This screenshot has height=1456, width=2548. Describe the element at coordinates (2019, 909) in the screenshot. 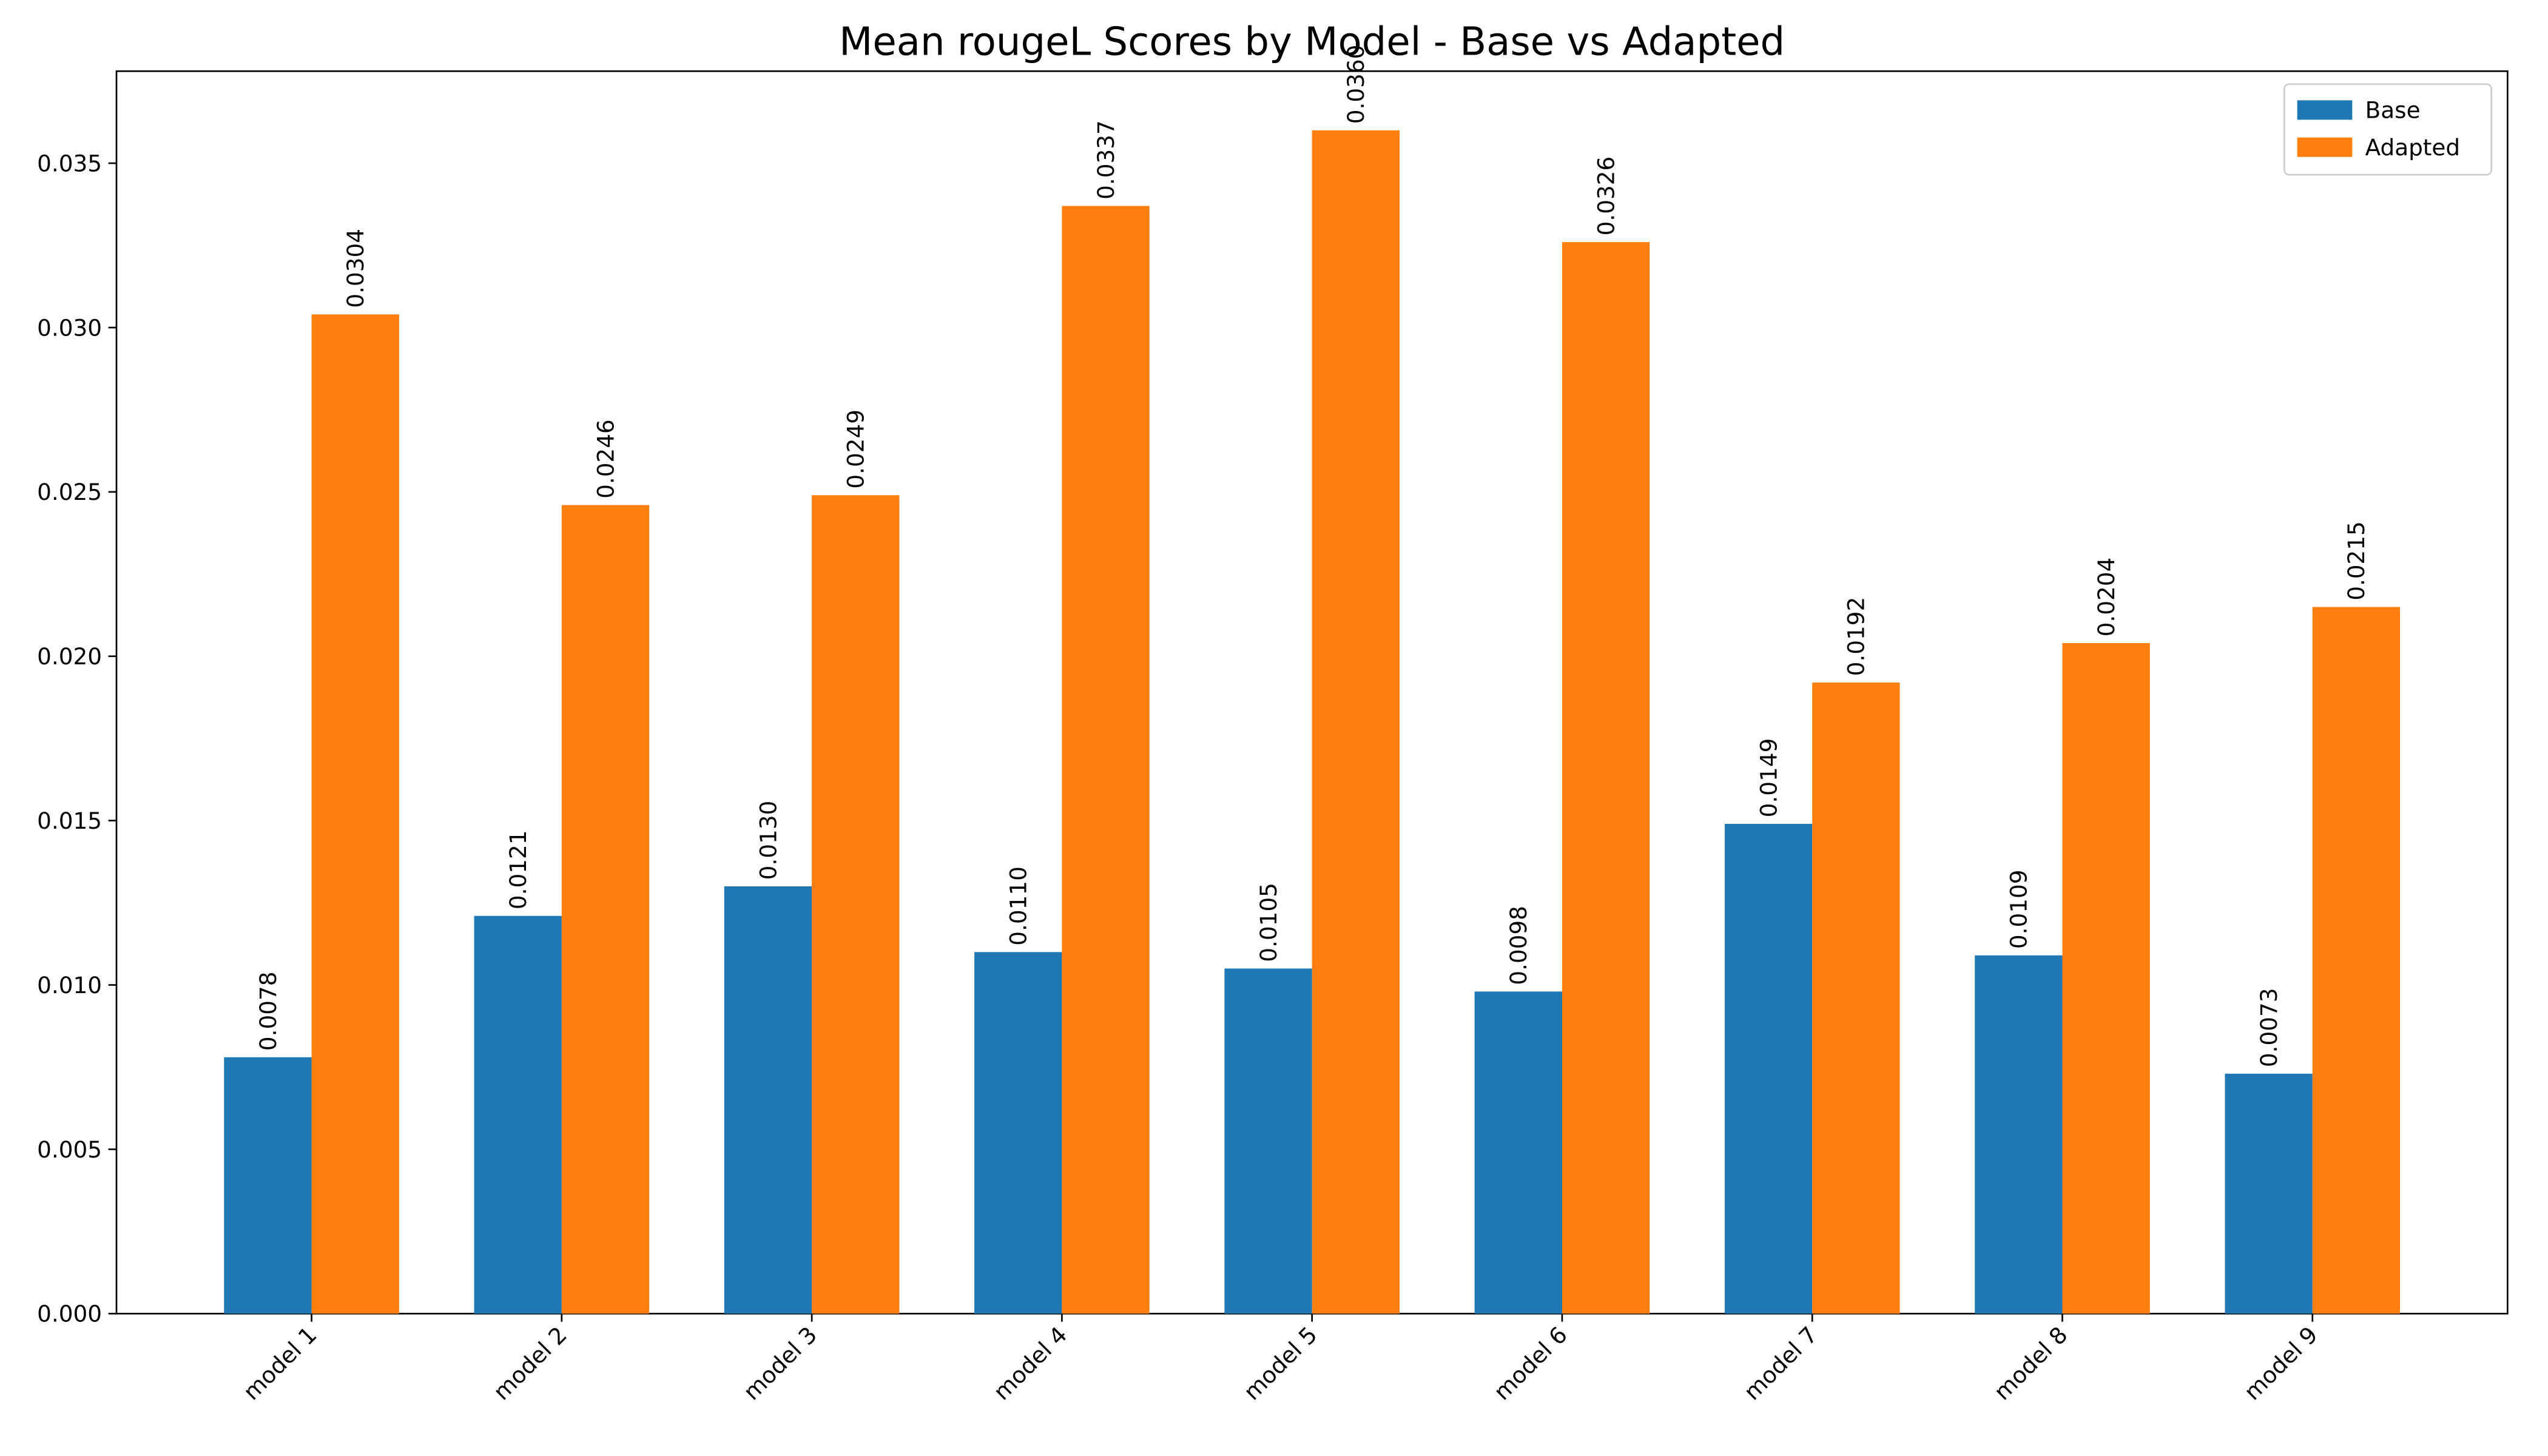

I see `value-label: 0.0109` at that location.